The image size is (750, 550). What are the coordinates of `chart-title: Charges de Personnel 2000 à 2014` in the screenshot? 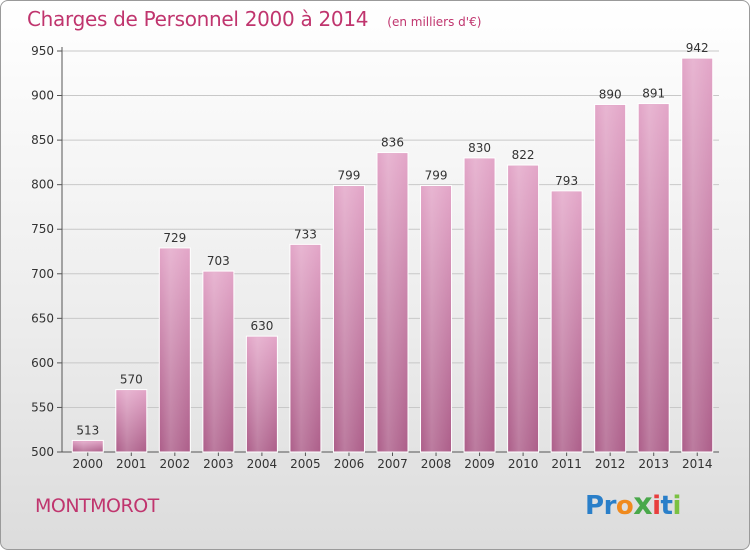 It's located at (198, 19).